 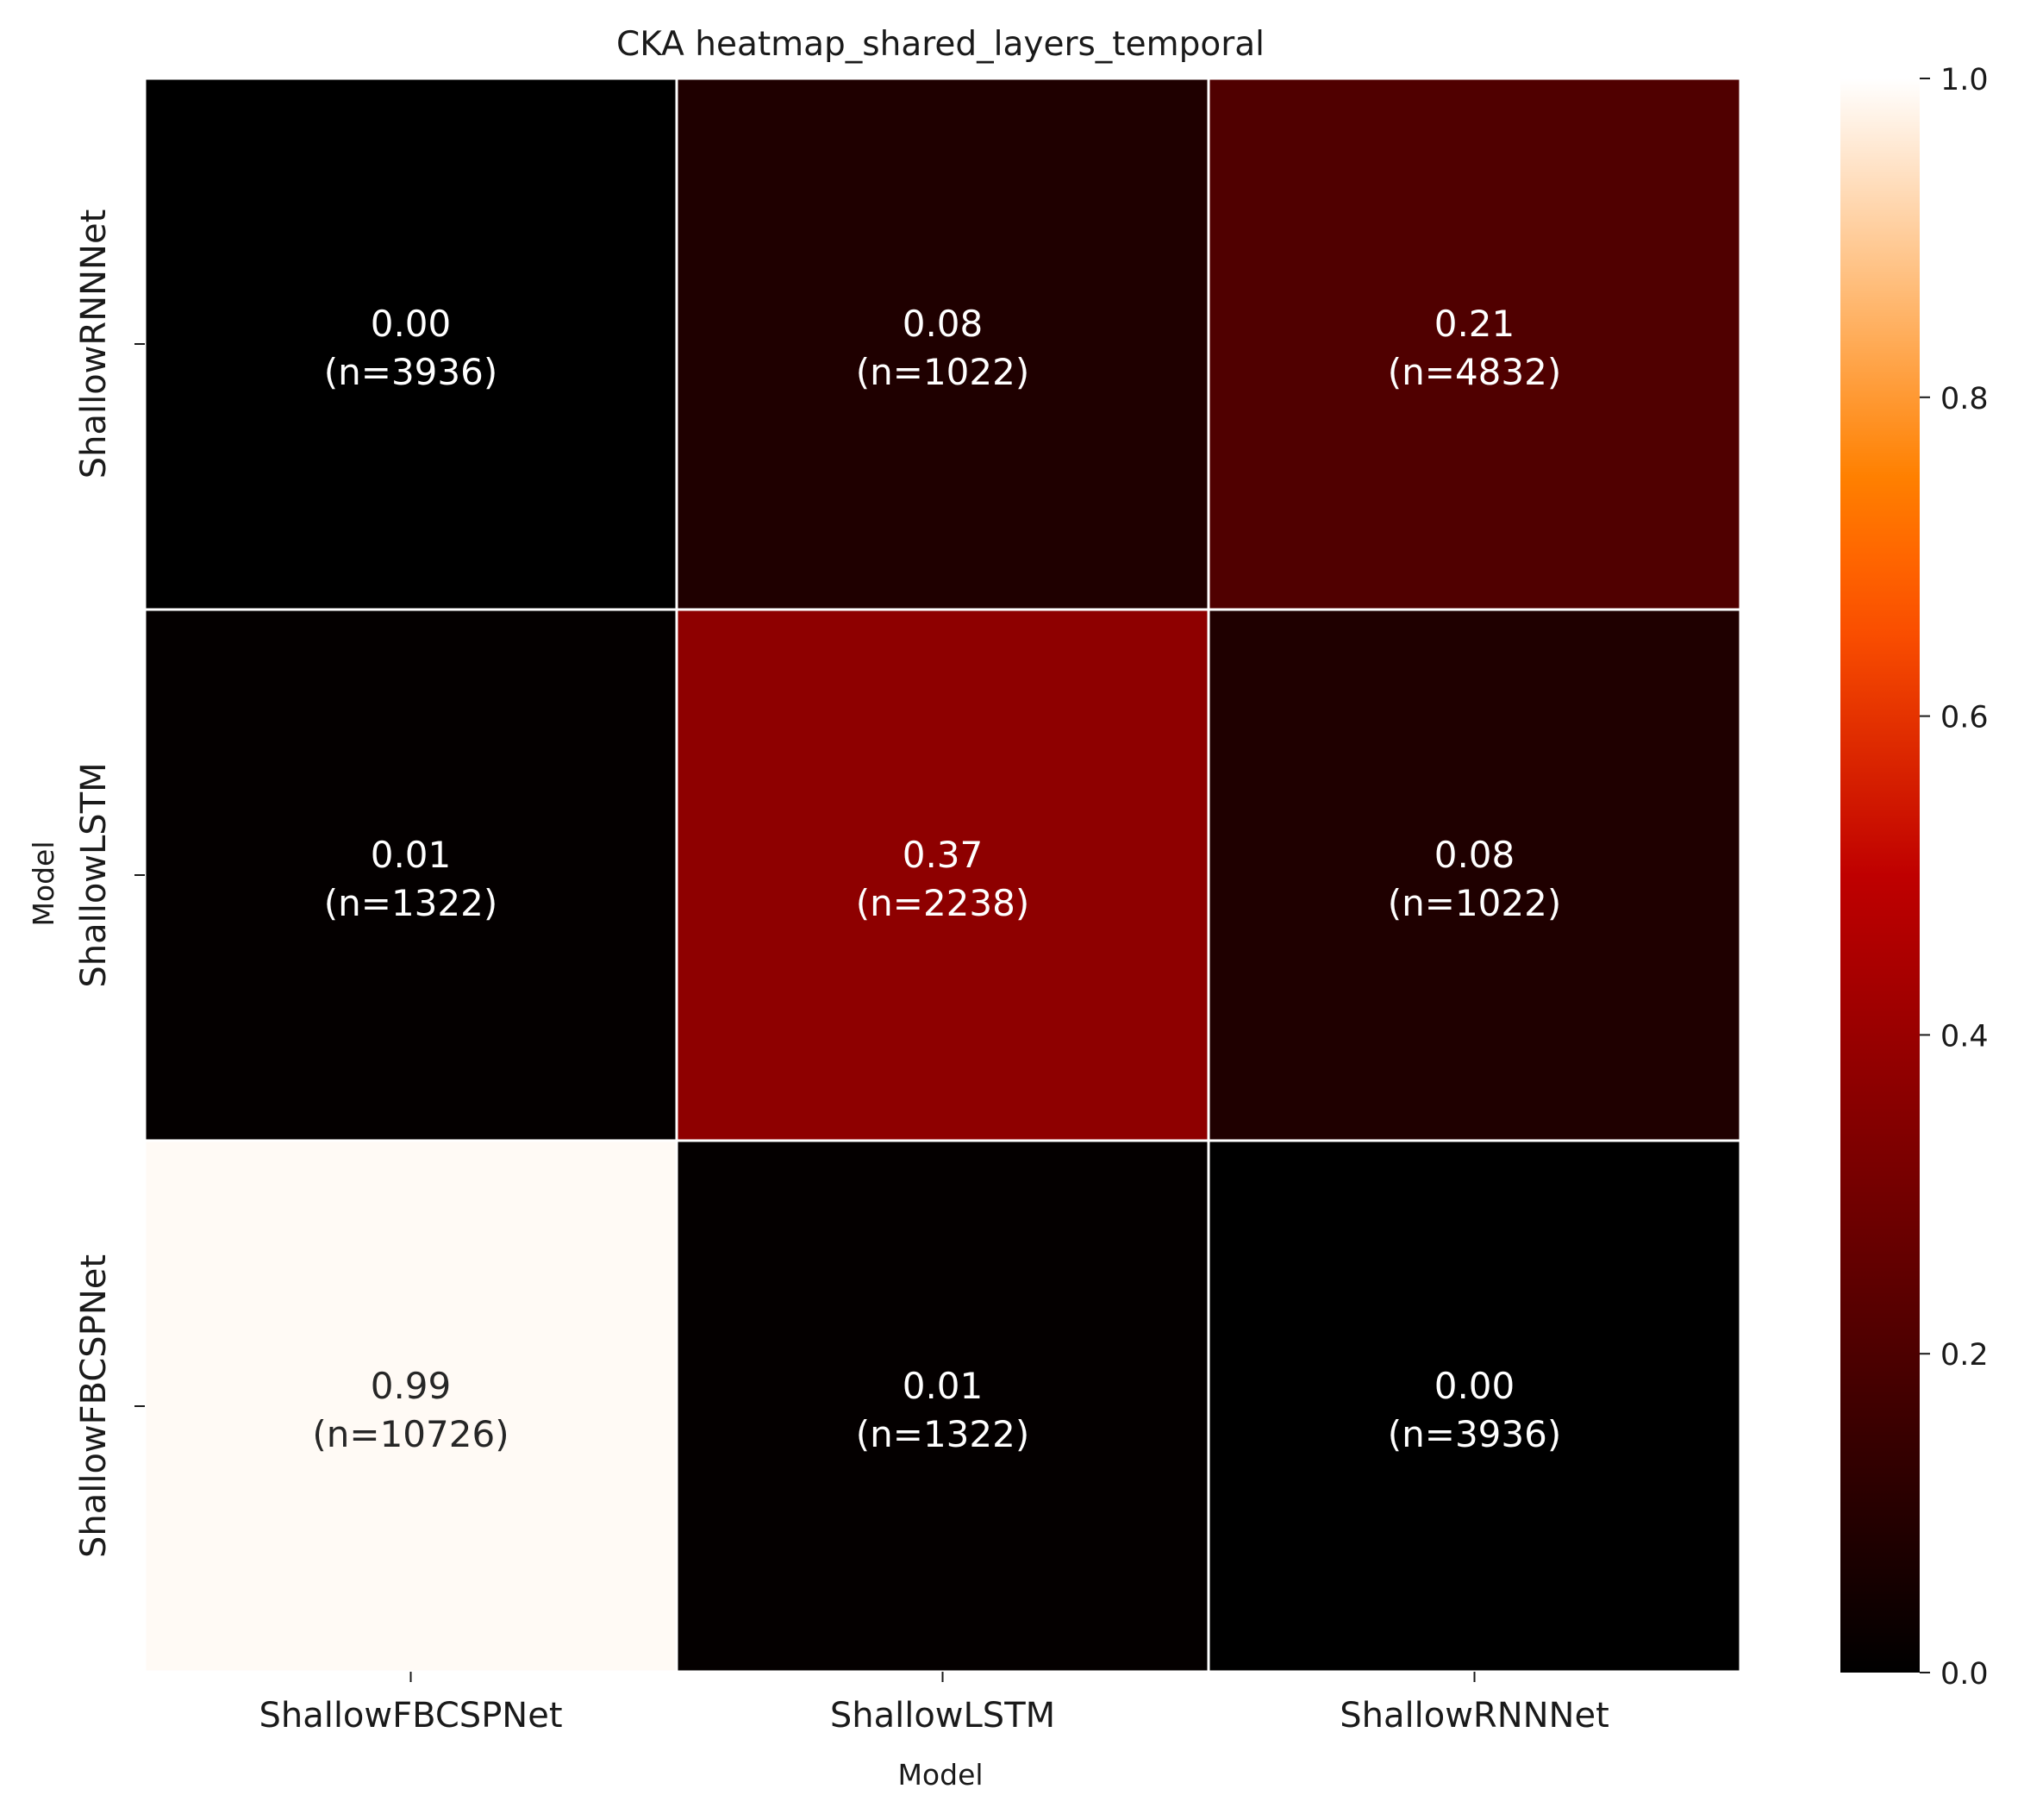 I want to click on y-tick-label: ShallowFBCSPNet, so click(x=94, y=1406).